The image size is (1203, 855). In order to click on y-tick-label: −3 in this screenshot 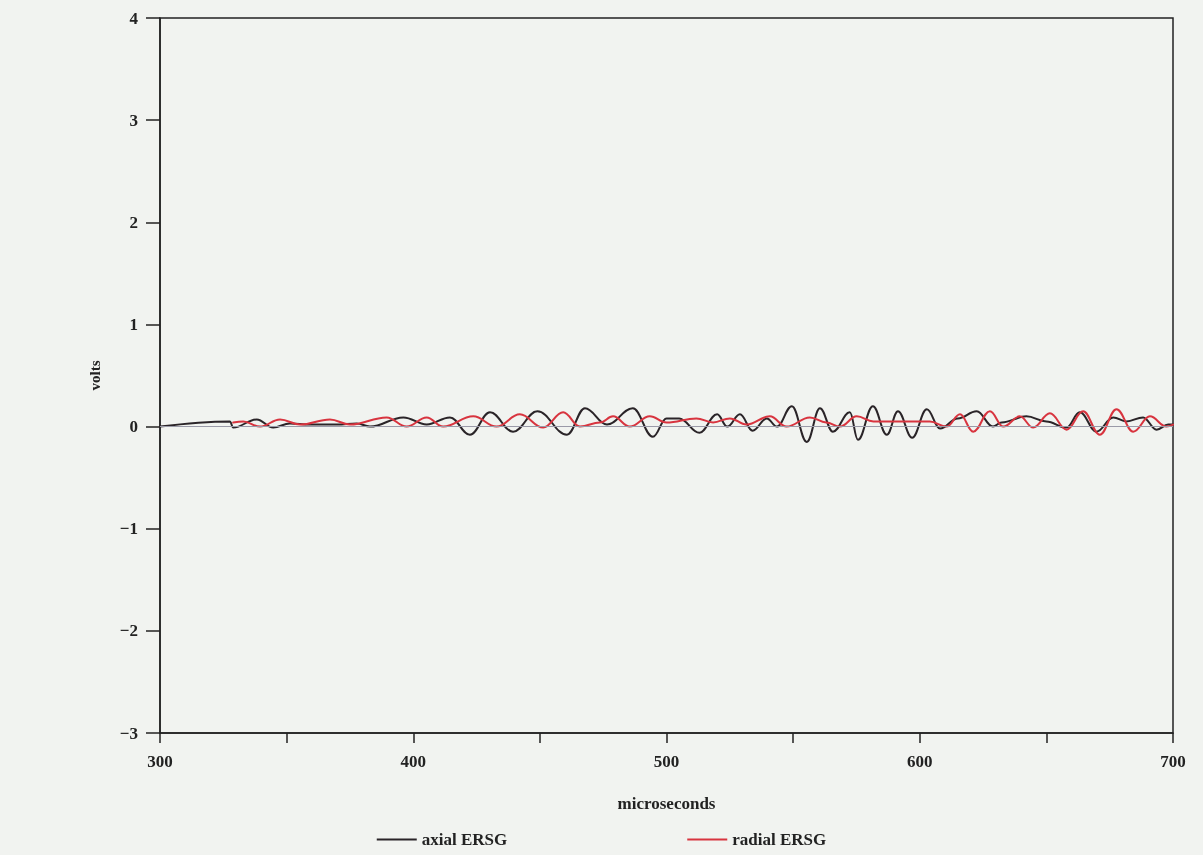, I will do `click(128, 733)`.